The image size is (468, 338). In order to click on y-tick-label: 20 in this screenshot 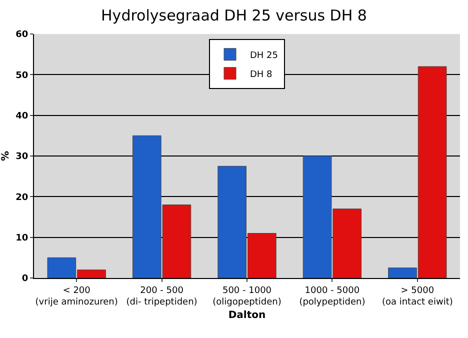, I will do `click(22, 197)`.